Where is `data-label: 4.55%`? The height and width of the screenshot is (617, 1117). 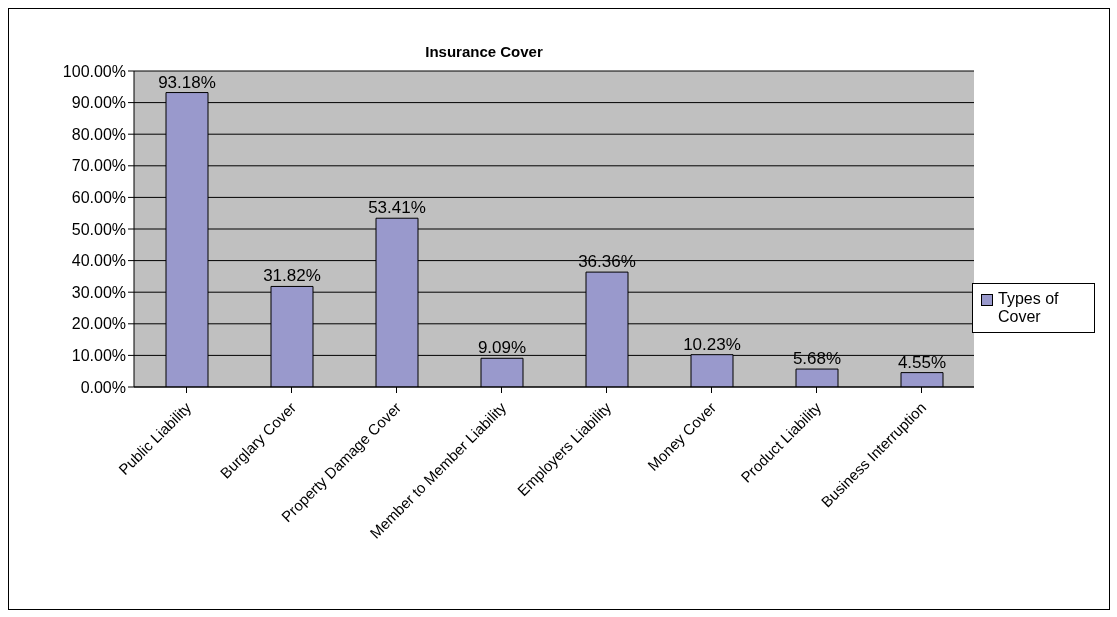 data-label: 4.55% is located at coordinates (922, 362).